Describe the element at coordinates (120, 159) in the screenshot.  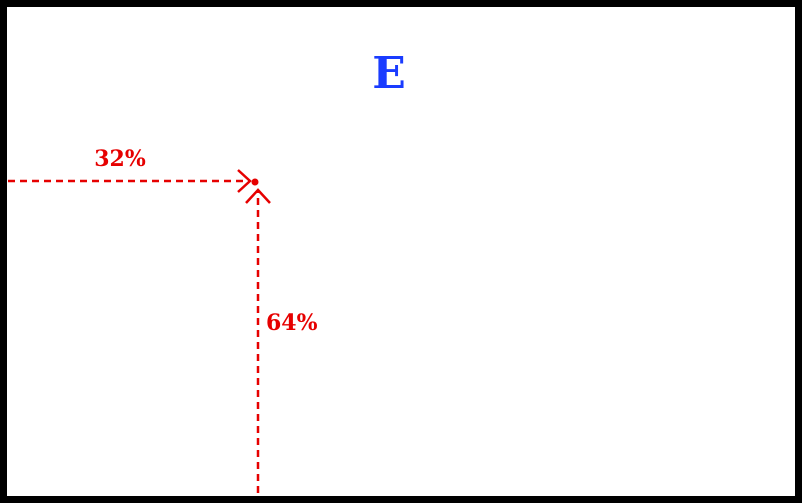
I see `horizontal-percent-label: 32%` at that location.